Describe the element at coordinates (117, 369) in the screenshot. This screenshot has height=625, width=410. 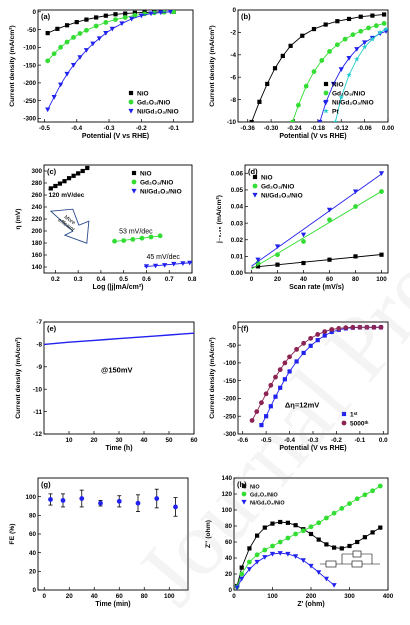
I see `potential-annotation: @150mV` at that location.